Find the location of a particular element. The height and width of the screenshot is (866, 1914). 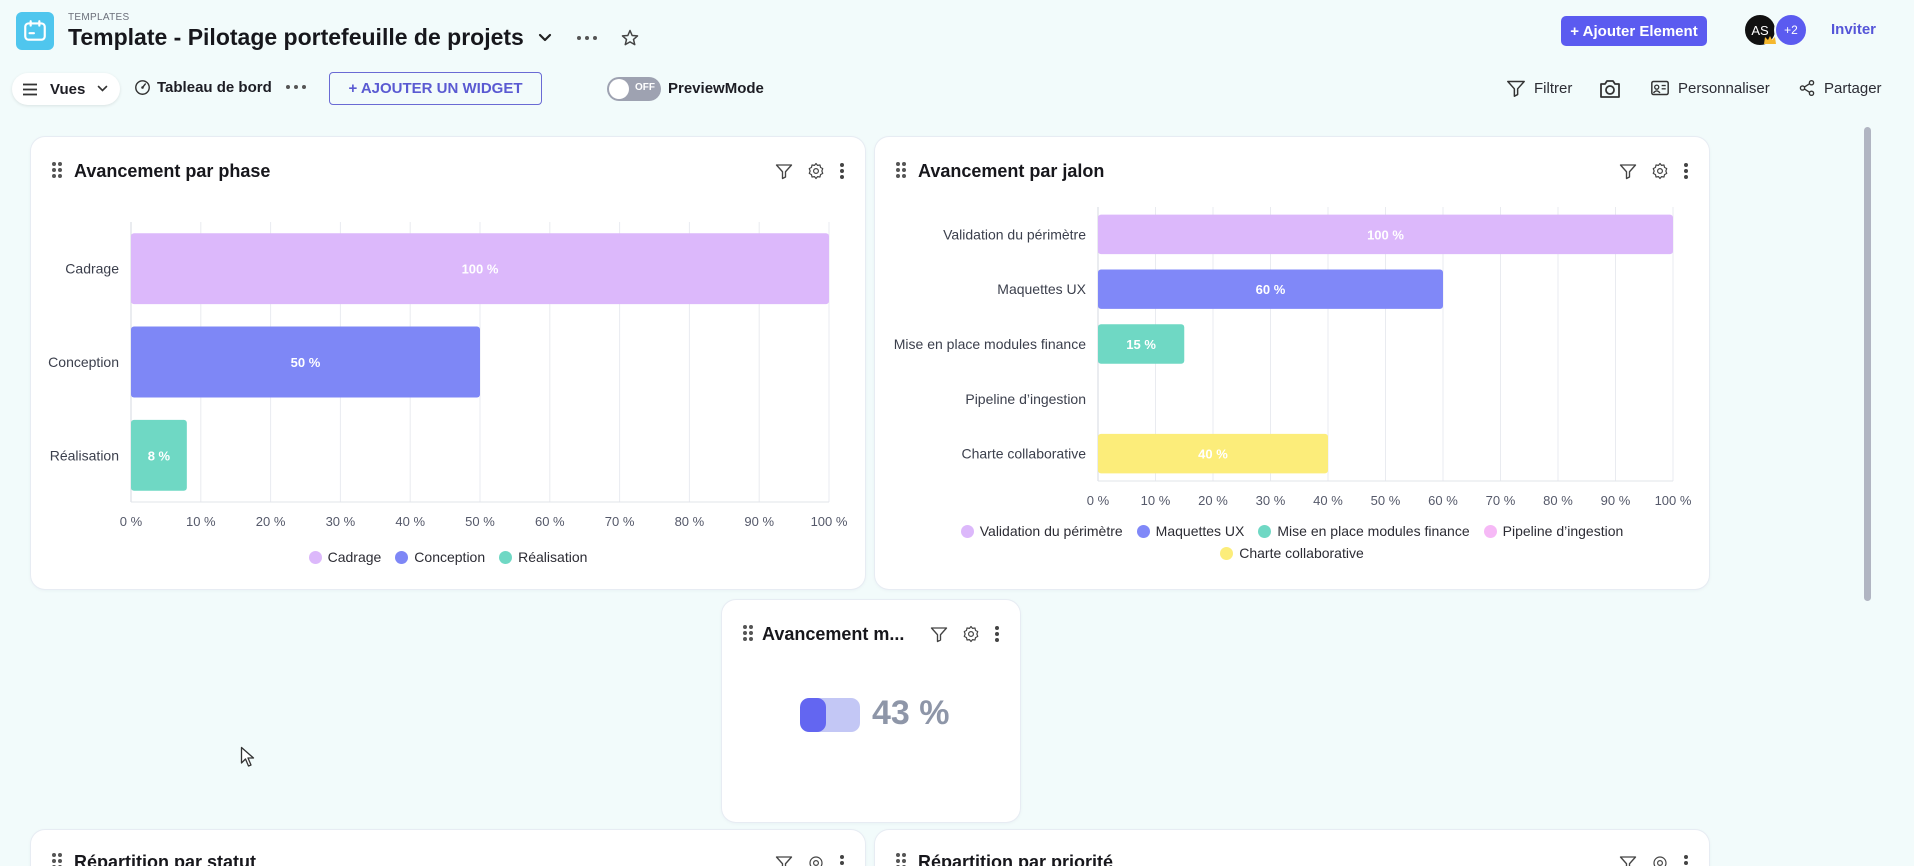

filter-button: Filtrer is located at coordinates (1539, 88).